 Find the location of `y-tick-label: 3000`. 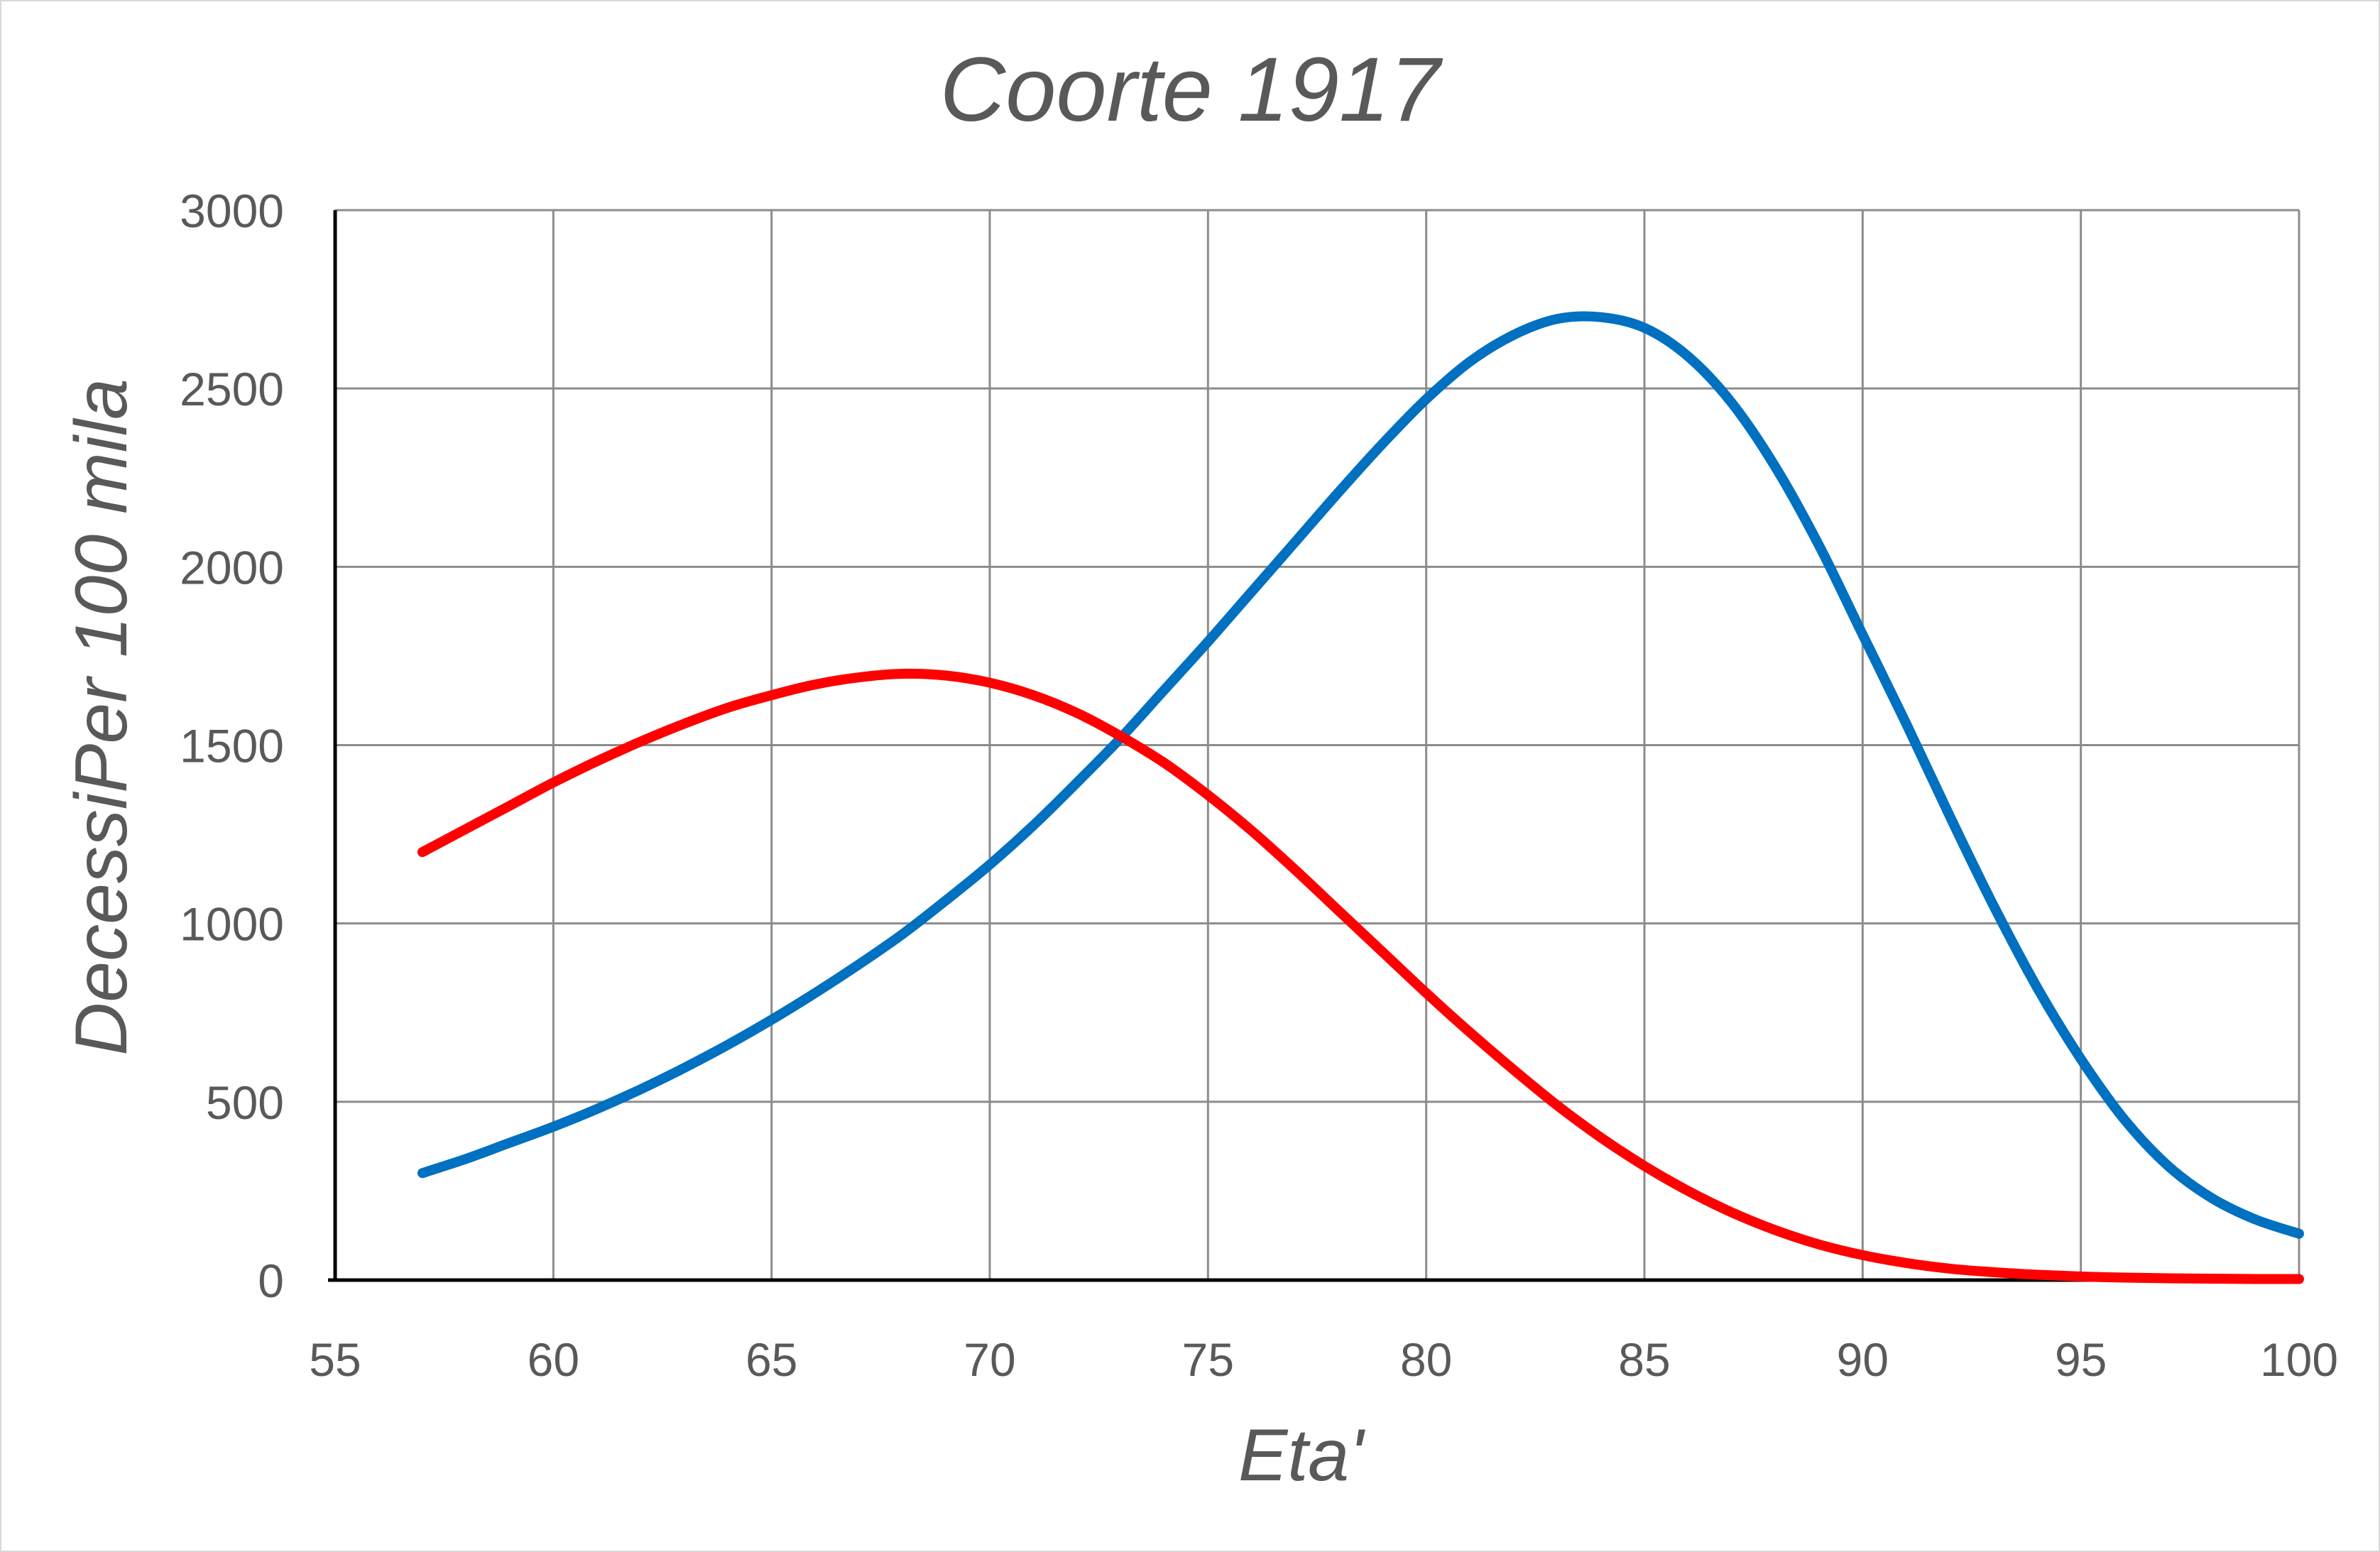

y-tick-label: 3000 is located at coordinates (232, 211).